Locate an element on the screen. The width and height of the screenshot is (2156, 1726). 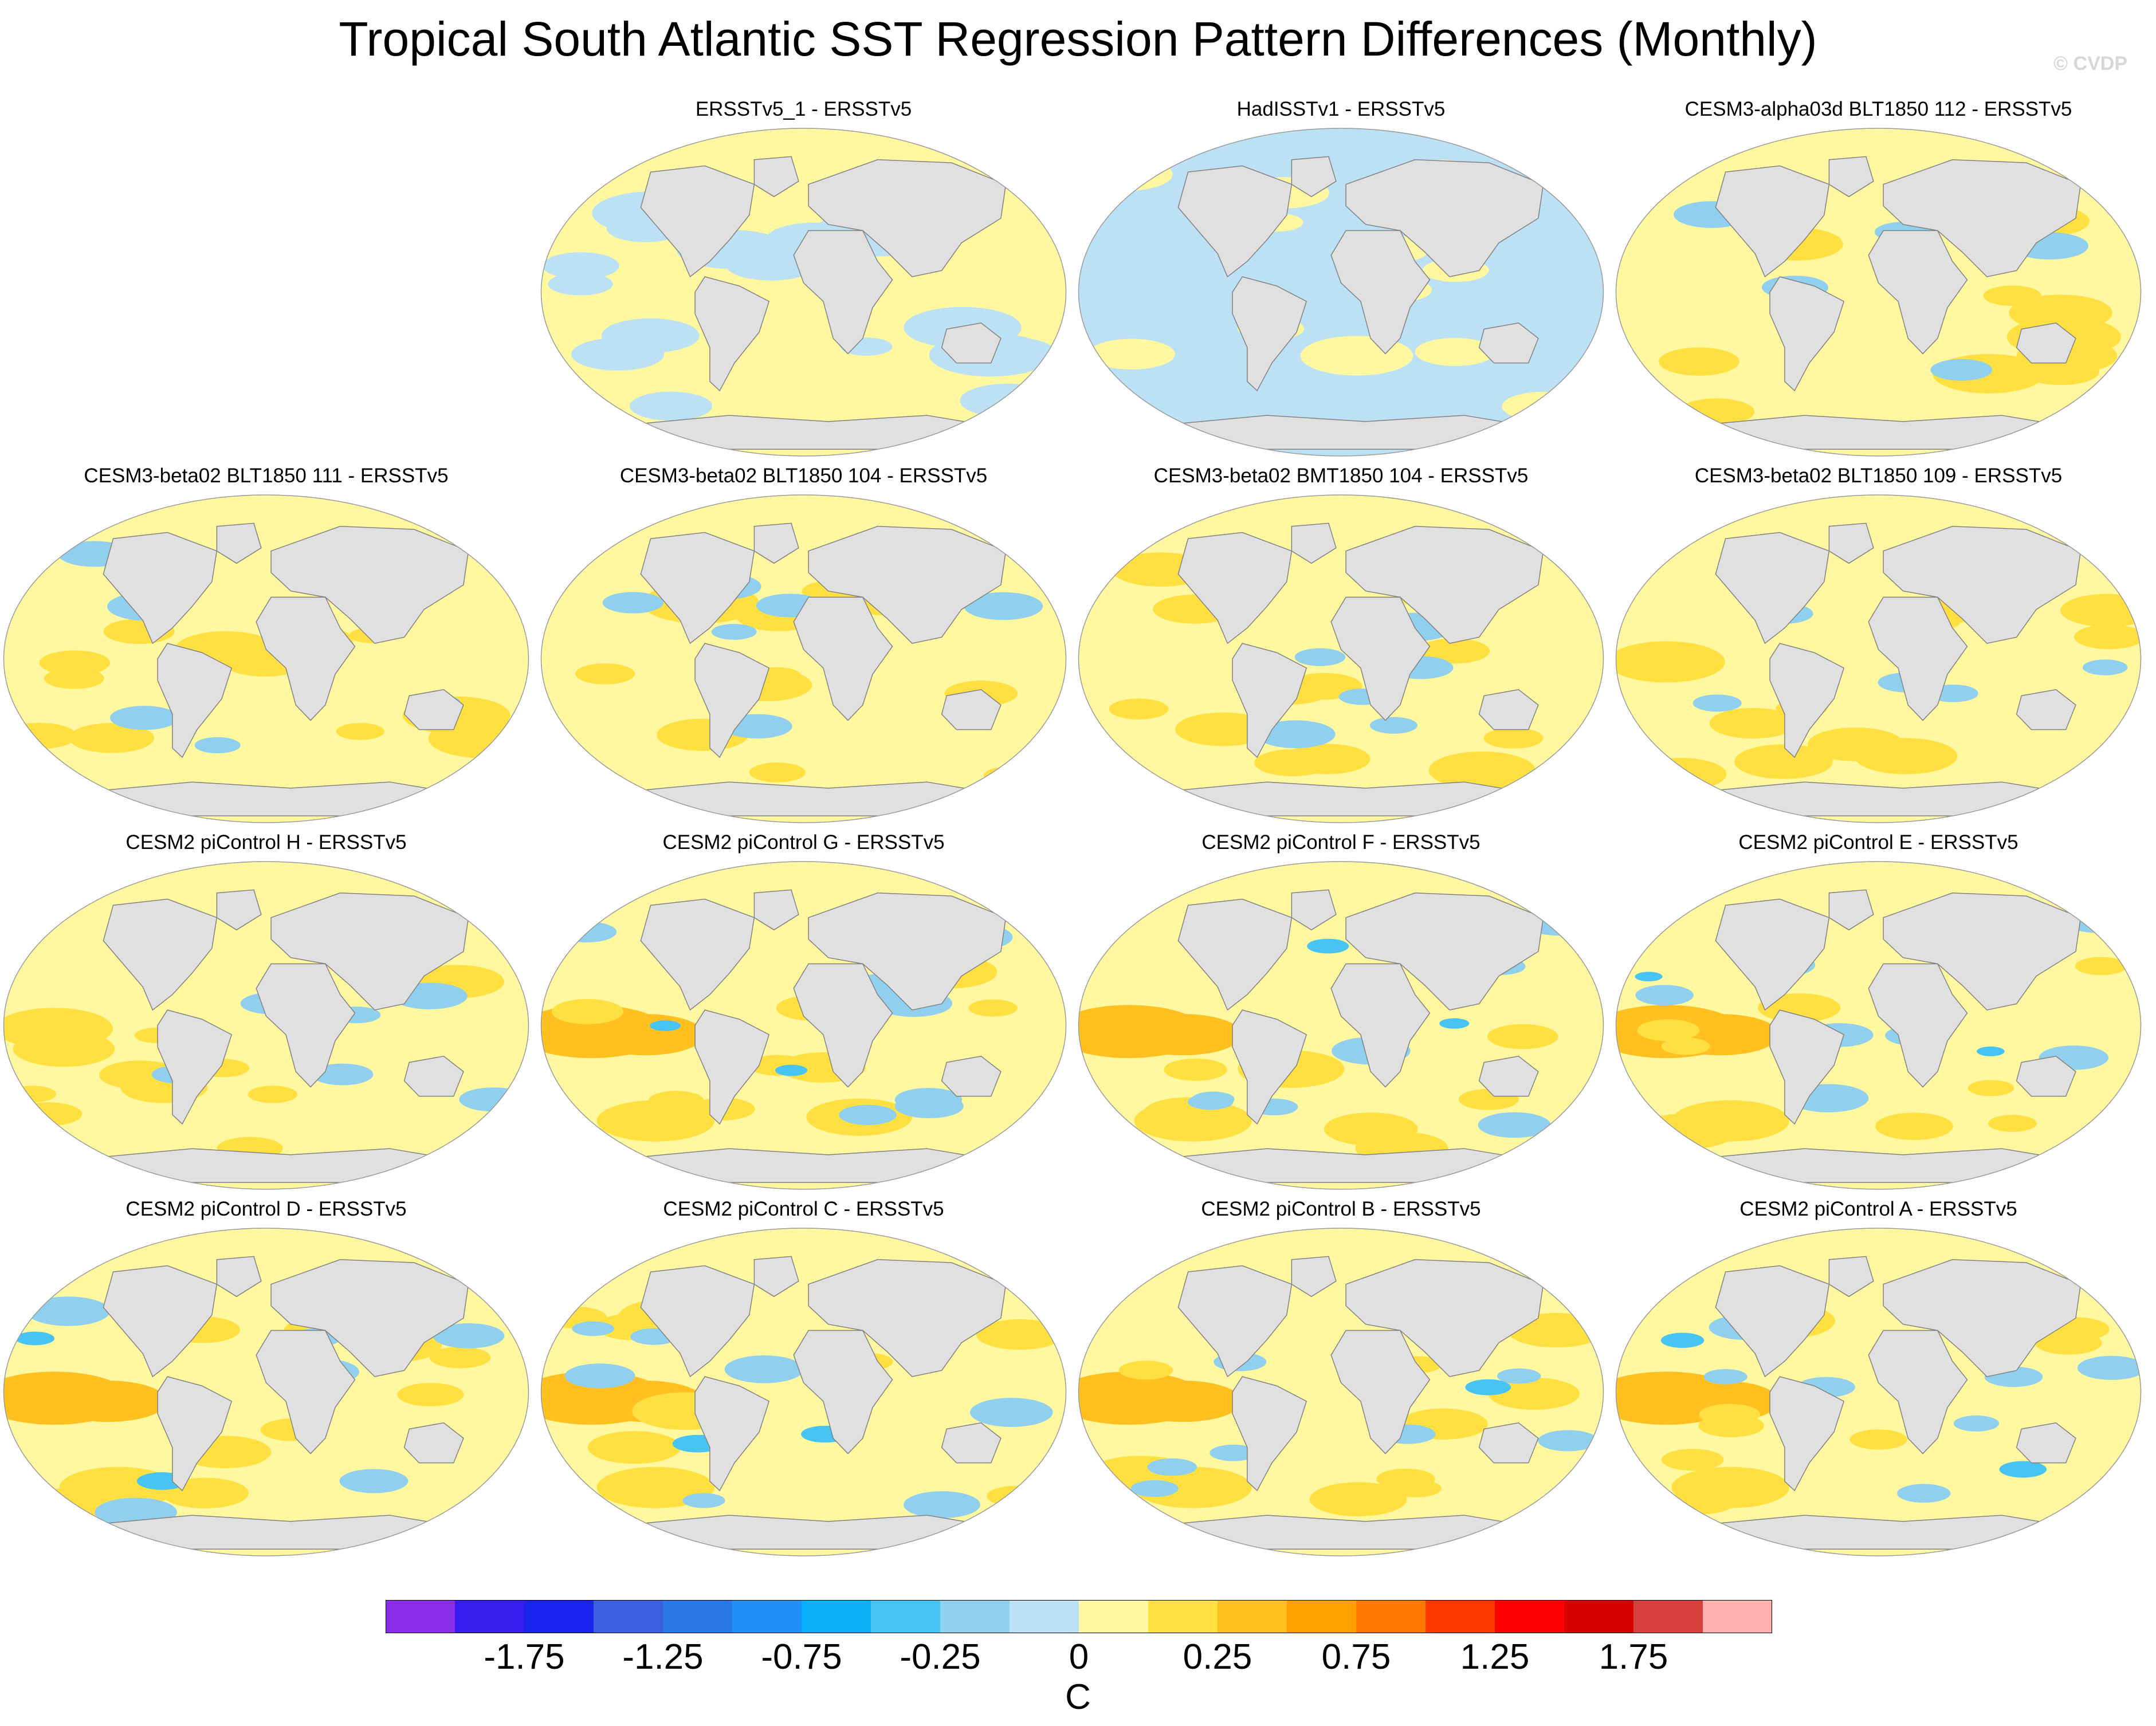
panel-title: HadISSTv1 - ERSSTv5 is located at coordinates (1341, 109).